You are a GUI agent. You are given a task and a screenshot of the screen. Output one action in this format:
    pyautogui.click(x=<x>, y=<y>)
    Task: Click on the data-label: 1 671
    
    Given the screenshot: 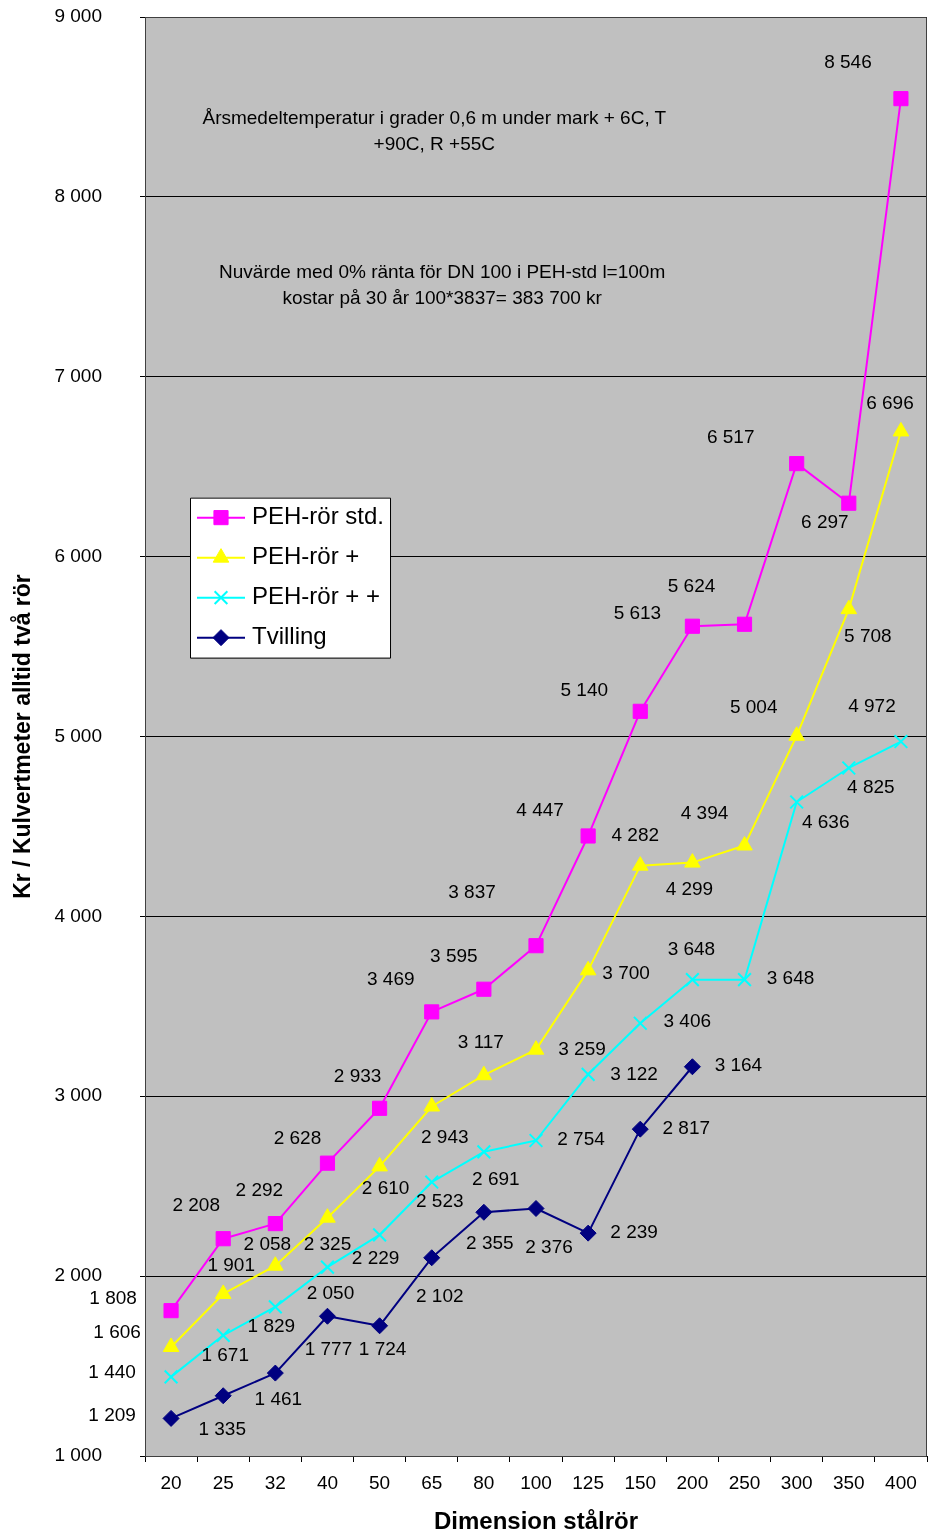 What is the action you would take?
    pyautogui.click(x=225, y=1354)
    